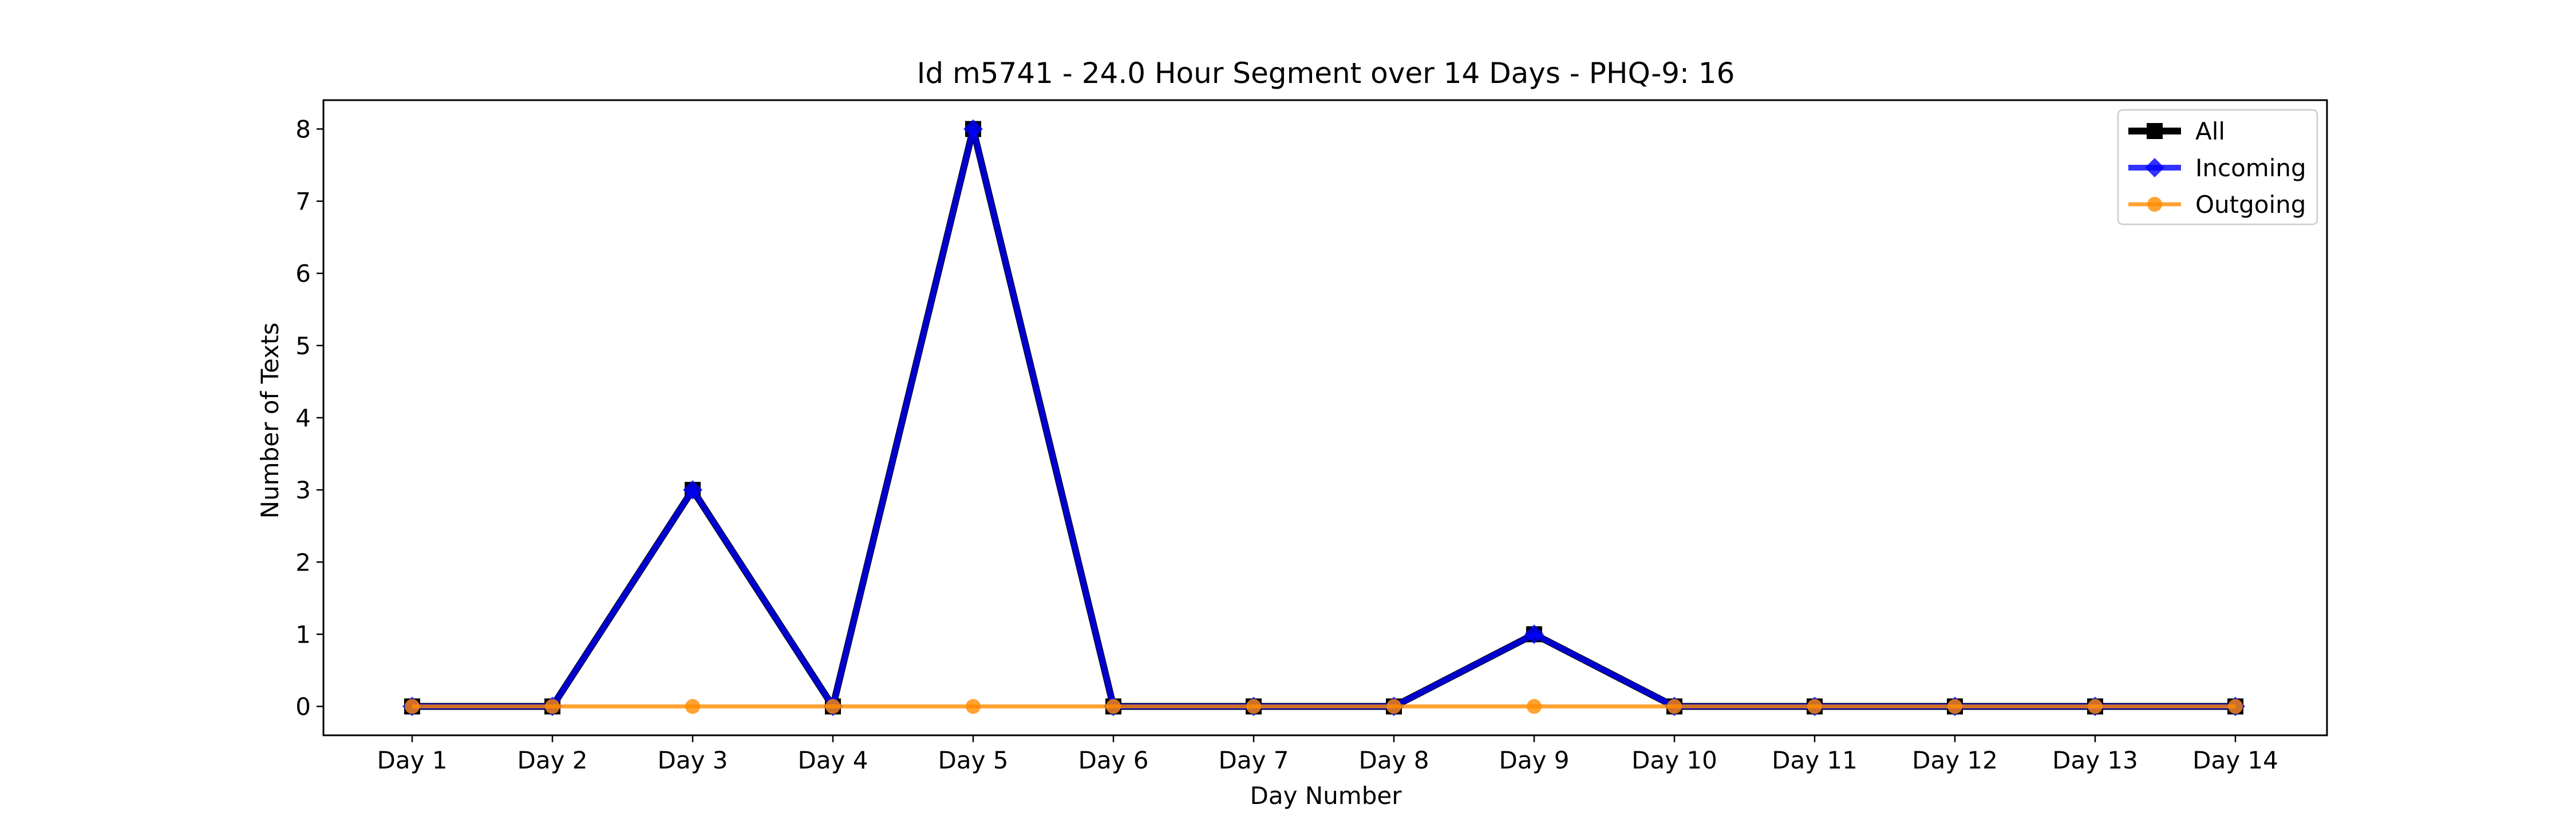 The image size is (2576, 824). What do you see at coordinates (1253, 760) in the screenshot?
I see `x-tick-label: Day 7` at bounding box center [1253, 760].